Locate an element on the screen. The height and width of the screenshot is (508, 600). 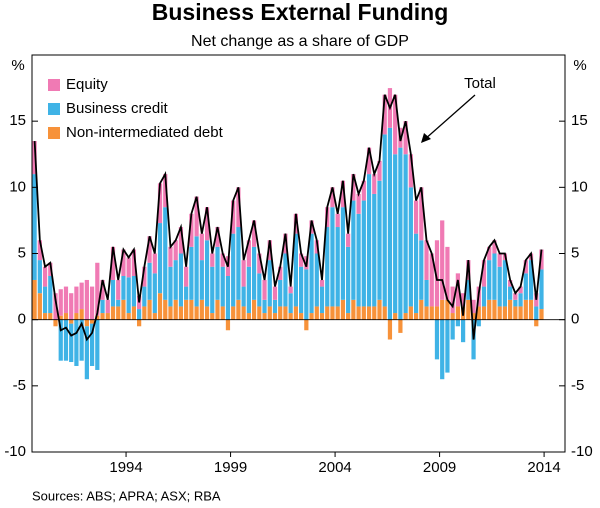
x-tick-label: 1994 is located at coordinates (125, 467).